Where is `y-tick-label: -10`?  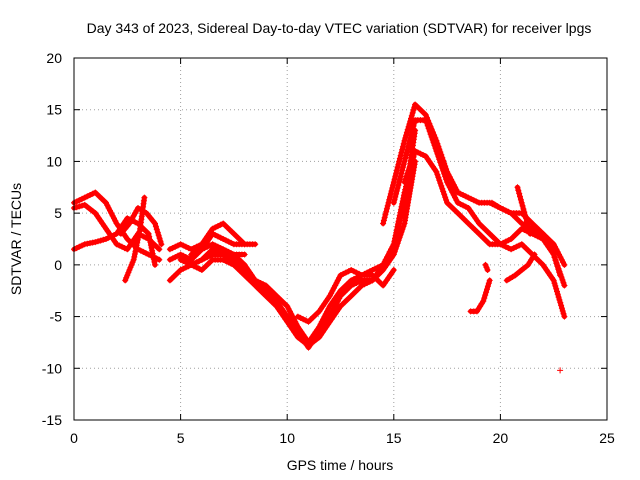 y-tick-label: -10 is located at coordinates (52, 368).